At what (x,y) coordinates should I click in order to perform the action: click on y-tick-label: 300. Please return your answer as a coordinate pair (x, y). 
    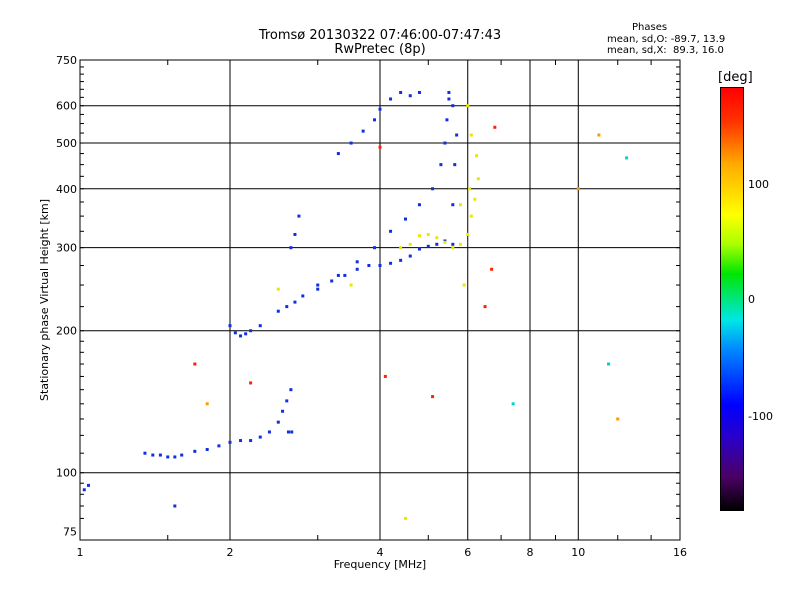
    Looking at the image, I should click on (66, 248).